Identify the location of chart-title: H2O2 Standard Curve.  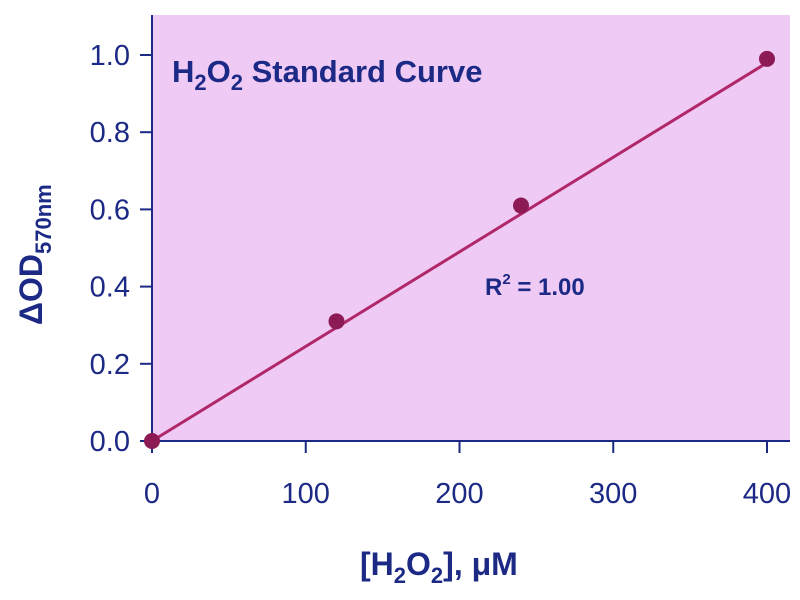
(327, 74).